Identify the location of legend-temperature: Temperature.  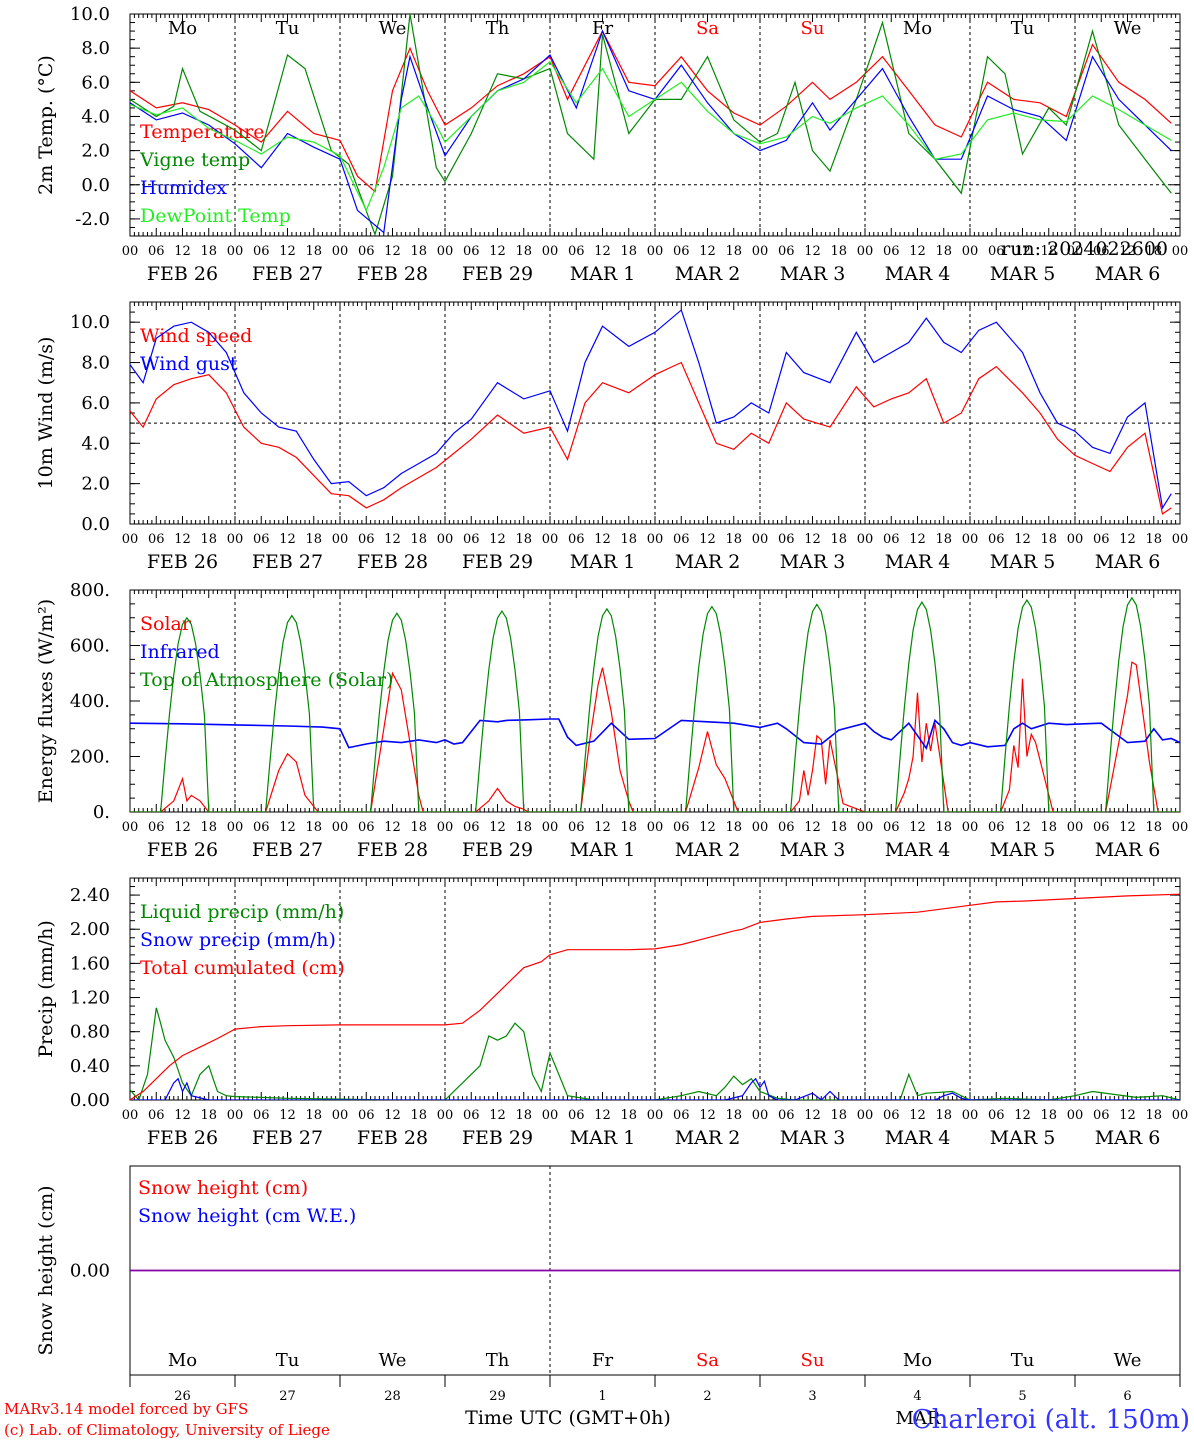
(202, 132).